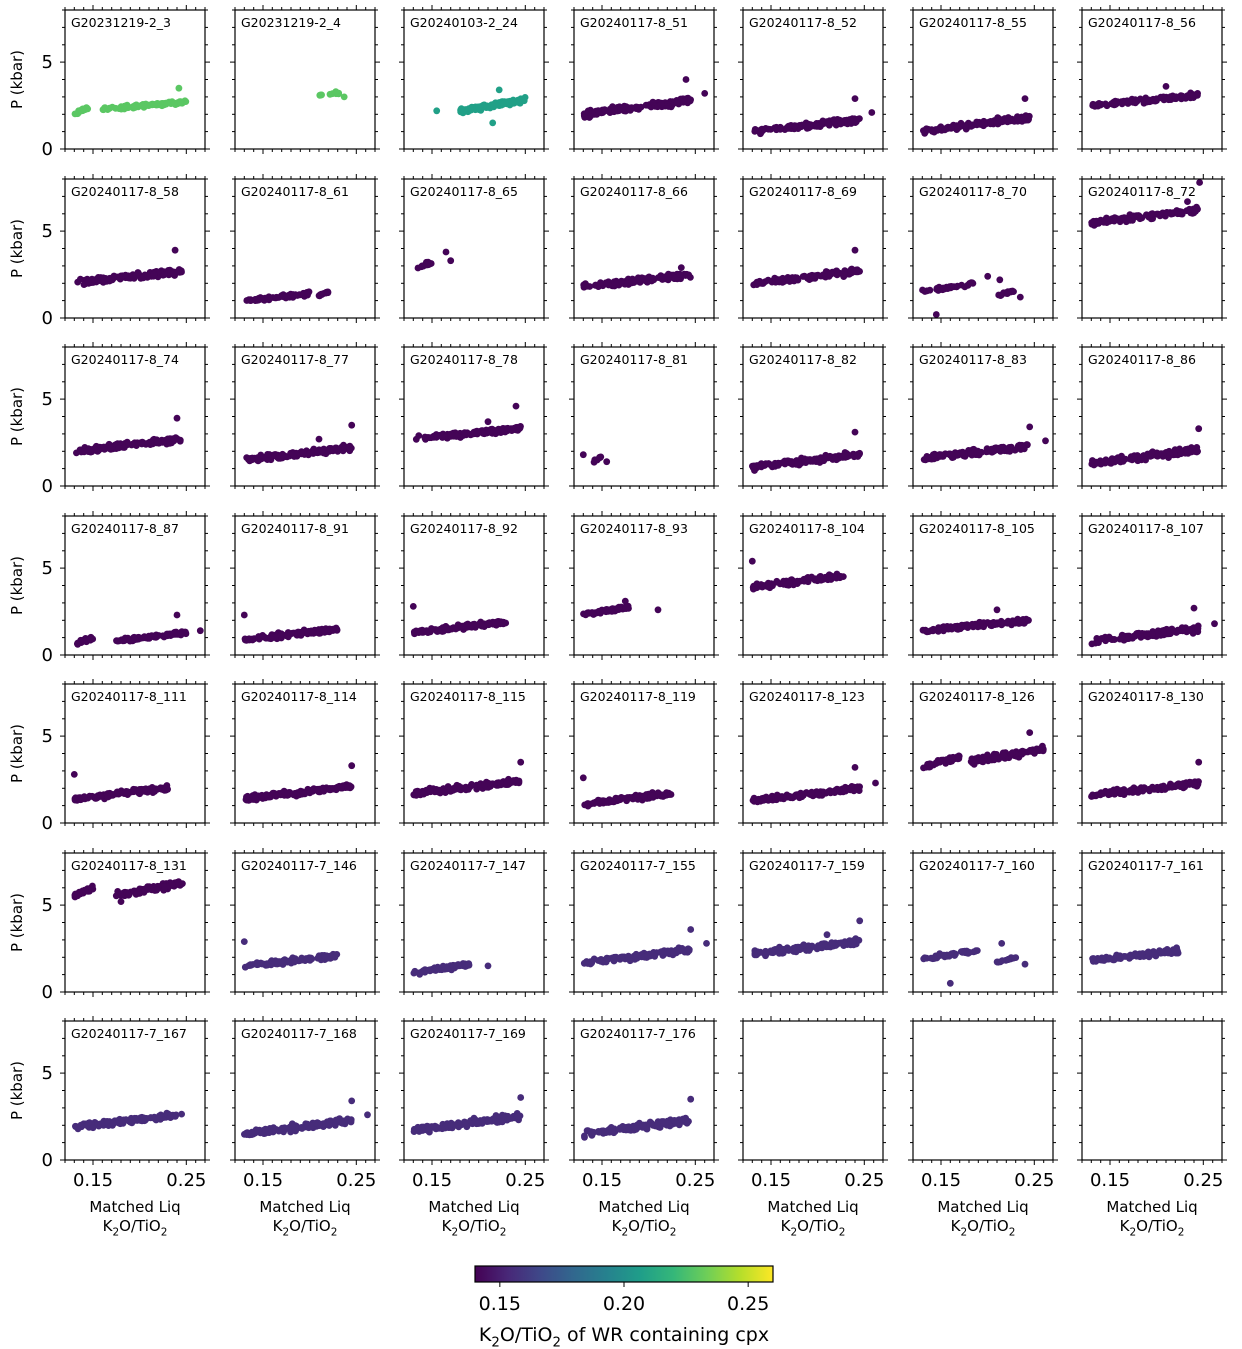  What do you see at coordinates (295, 528) in the screenshot?
I see `panel-title: G20240117-8_91` at bounding box center [295, 528].